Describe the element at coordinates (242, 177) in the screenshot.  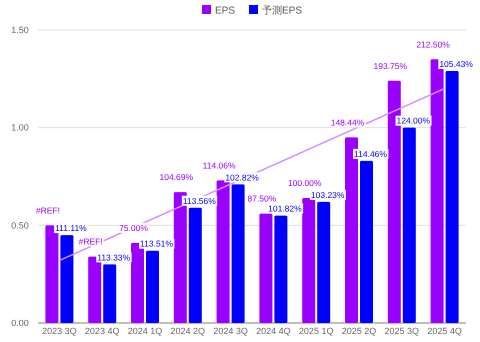
I see `annotation: 102.82%` at that location.